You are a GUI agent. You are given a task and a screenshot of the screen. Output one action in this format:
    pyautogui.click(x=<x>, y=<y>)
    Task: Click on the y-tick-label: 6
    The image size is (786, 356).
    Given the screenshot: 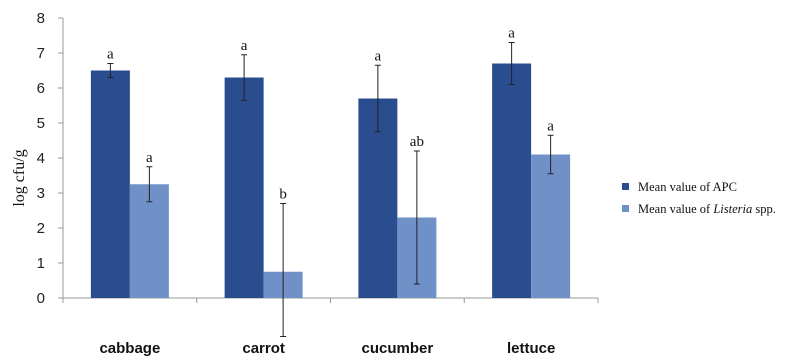 What is the action you would take?
    pyautogui.click(x=41, y=88)
    